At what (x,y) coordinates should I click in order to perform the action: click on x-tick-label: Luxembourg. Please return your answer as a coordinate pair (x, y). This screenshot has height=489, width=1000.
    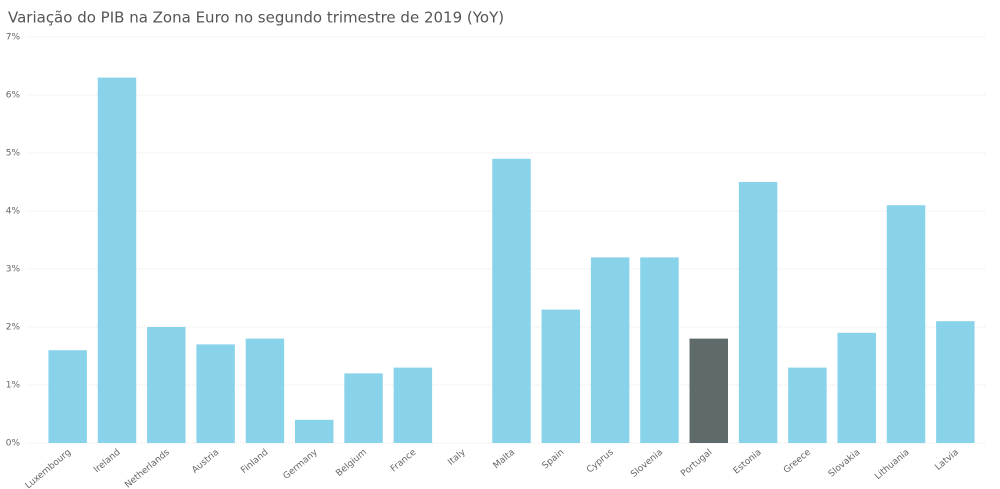
    Looking at the image, I should click on (48, 468).